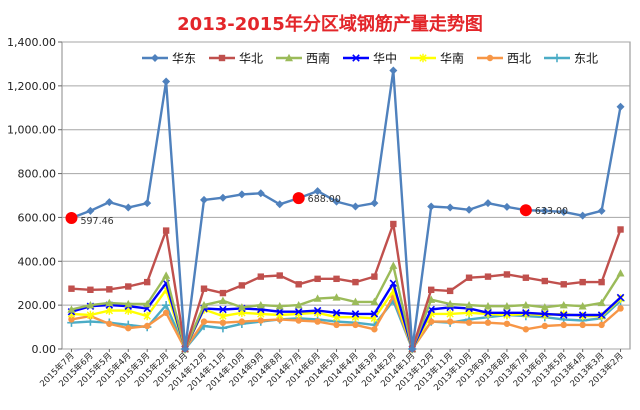  I want to click on y-tick-label: 600.00, so click(37, 217).